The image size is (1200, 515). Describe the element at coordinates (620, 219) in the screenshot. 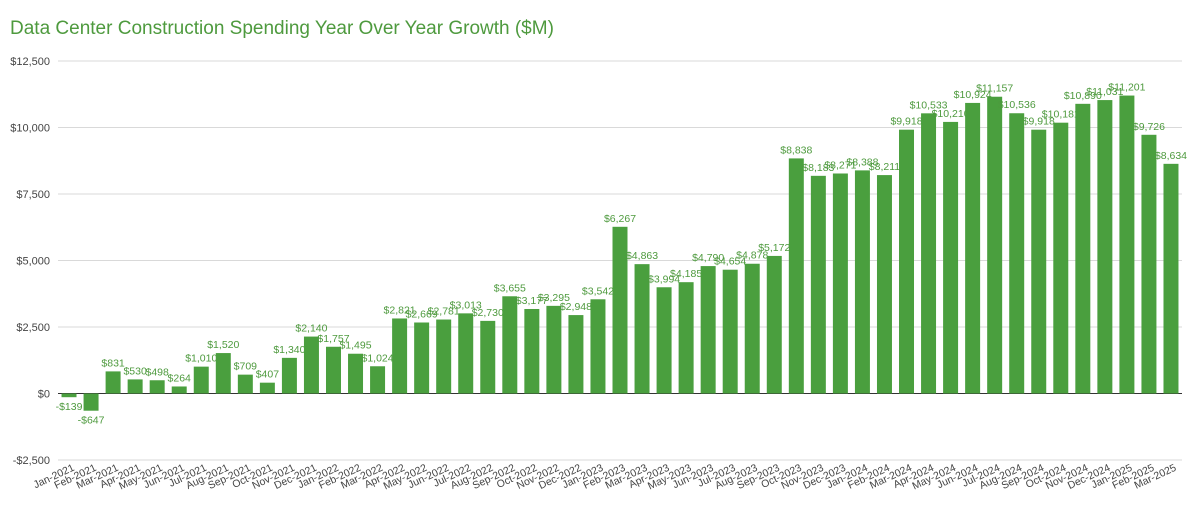

I see `data-label: $6,267` at that location.